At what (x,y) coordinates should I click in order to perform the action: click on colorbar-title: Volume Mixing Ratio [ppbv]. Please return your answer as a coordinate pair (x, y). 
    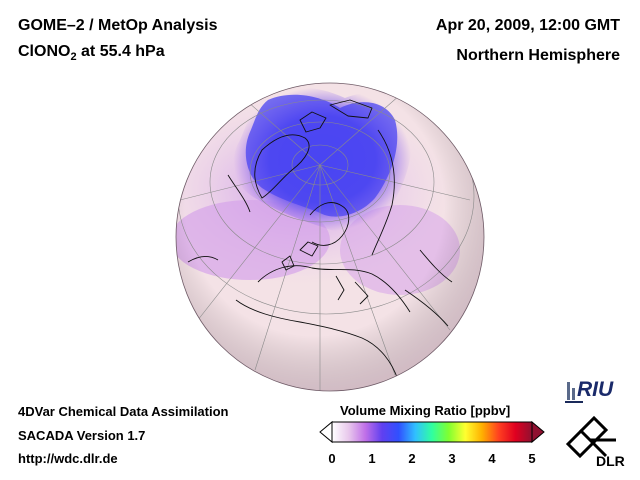
    Looking at the image, I should click on (425, 410).